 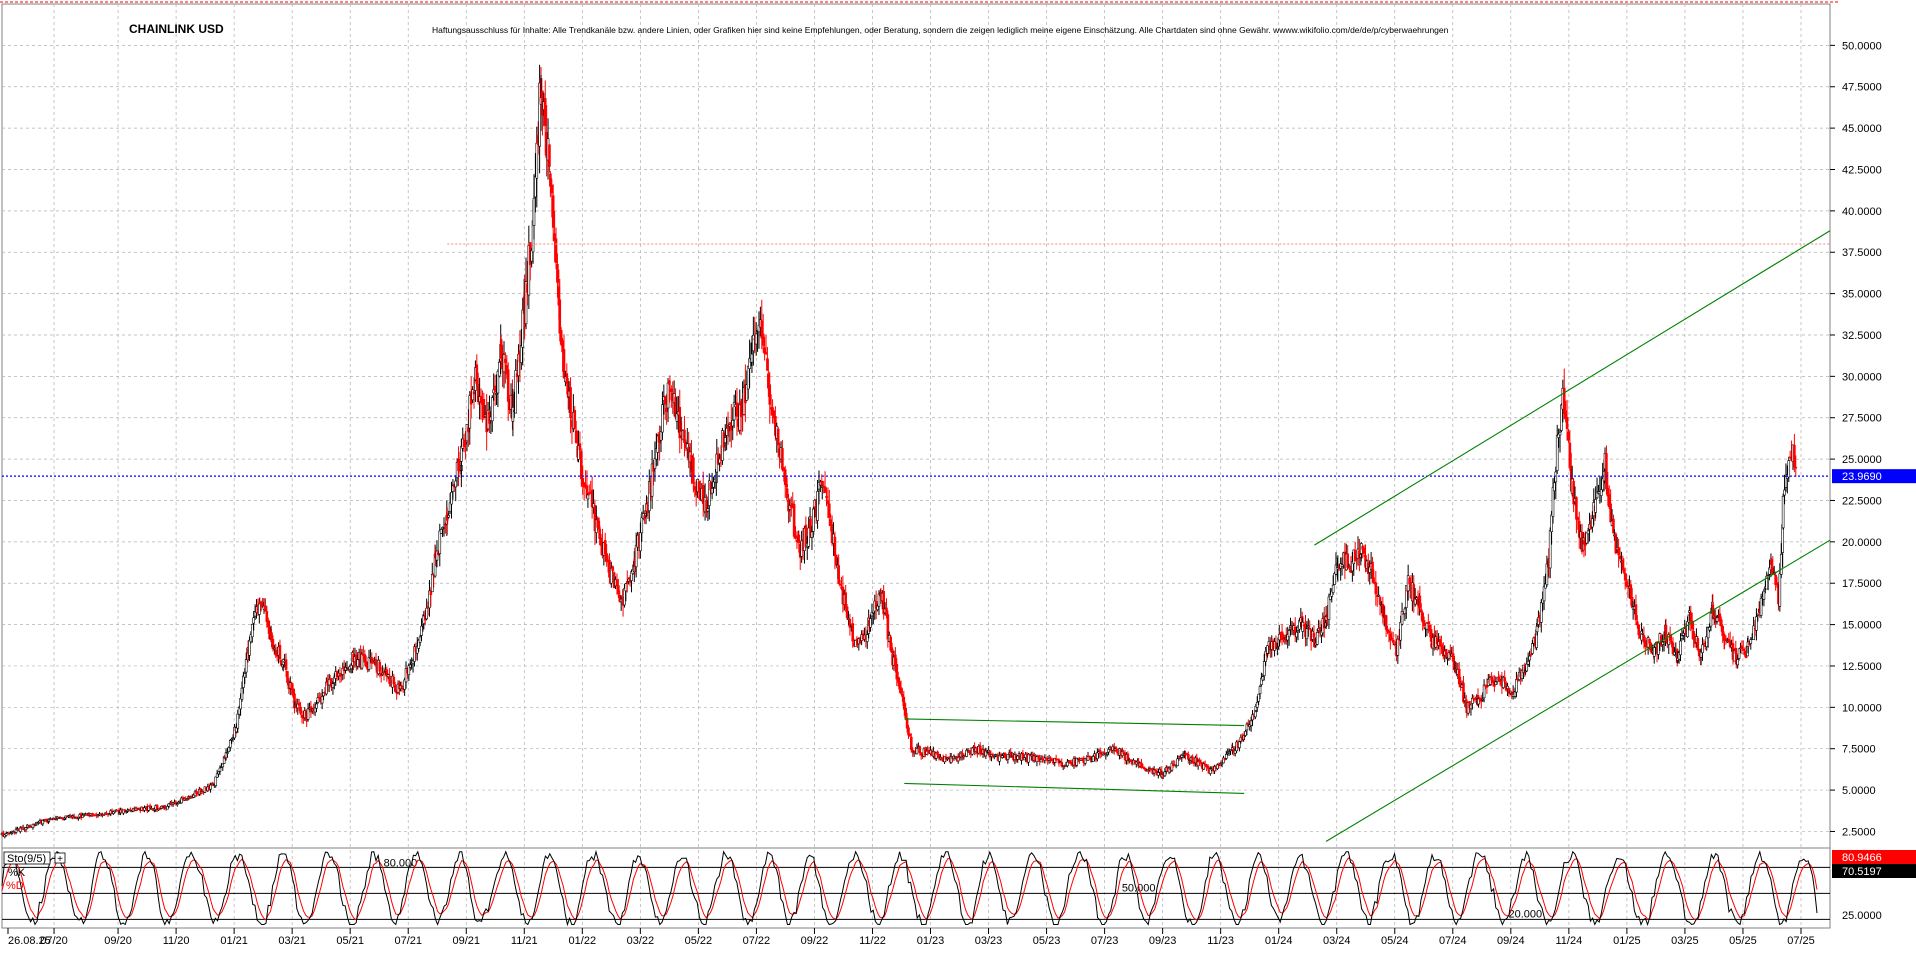 What do you see at coordinates (29, 941) in the screenshot?
I see `x-tick-label: 26.08.25` at bounding box center [29, 941].